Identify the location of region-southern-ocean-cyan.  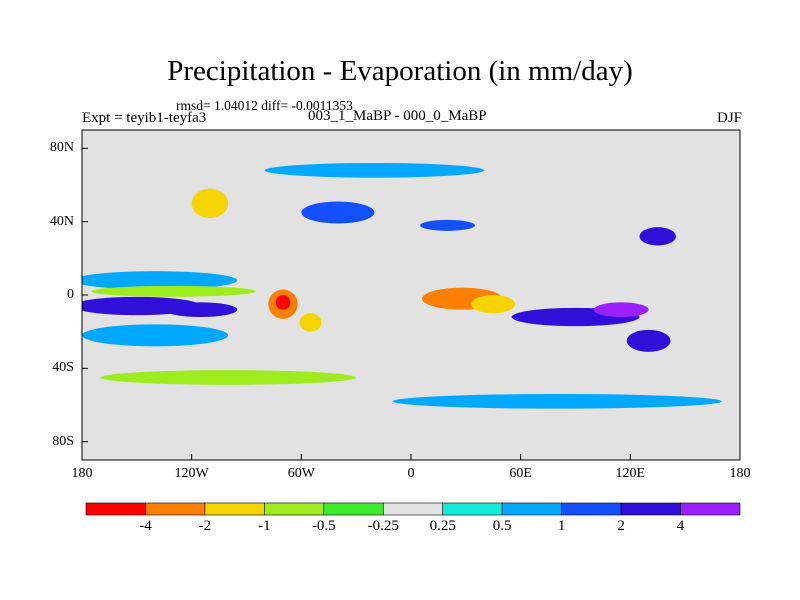
(557, 401).